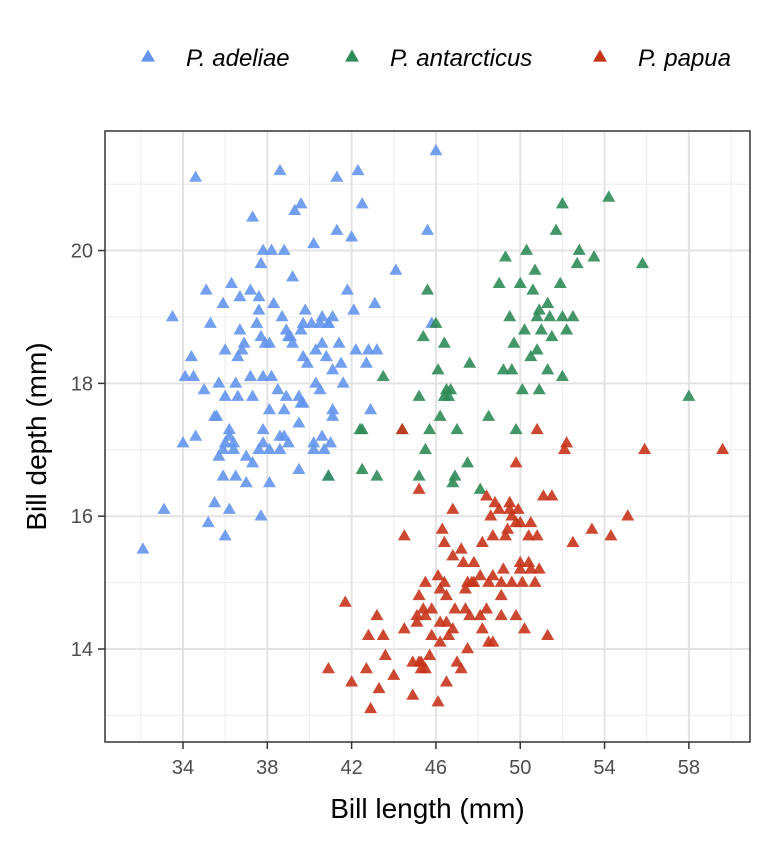  I want to click on x-tick-label: 38, so click(267, 768).